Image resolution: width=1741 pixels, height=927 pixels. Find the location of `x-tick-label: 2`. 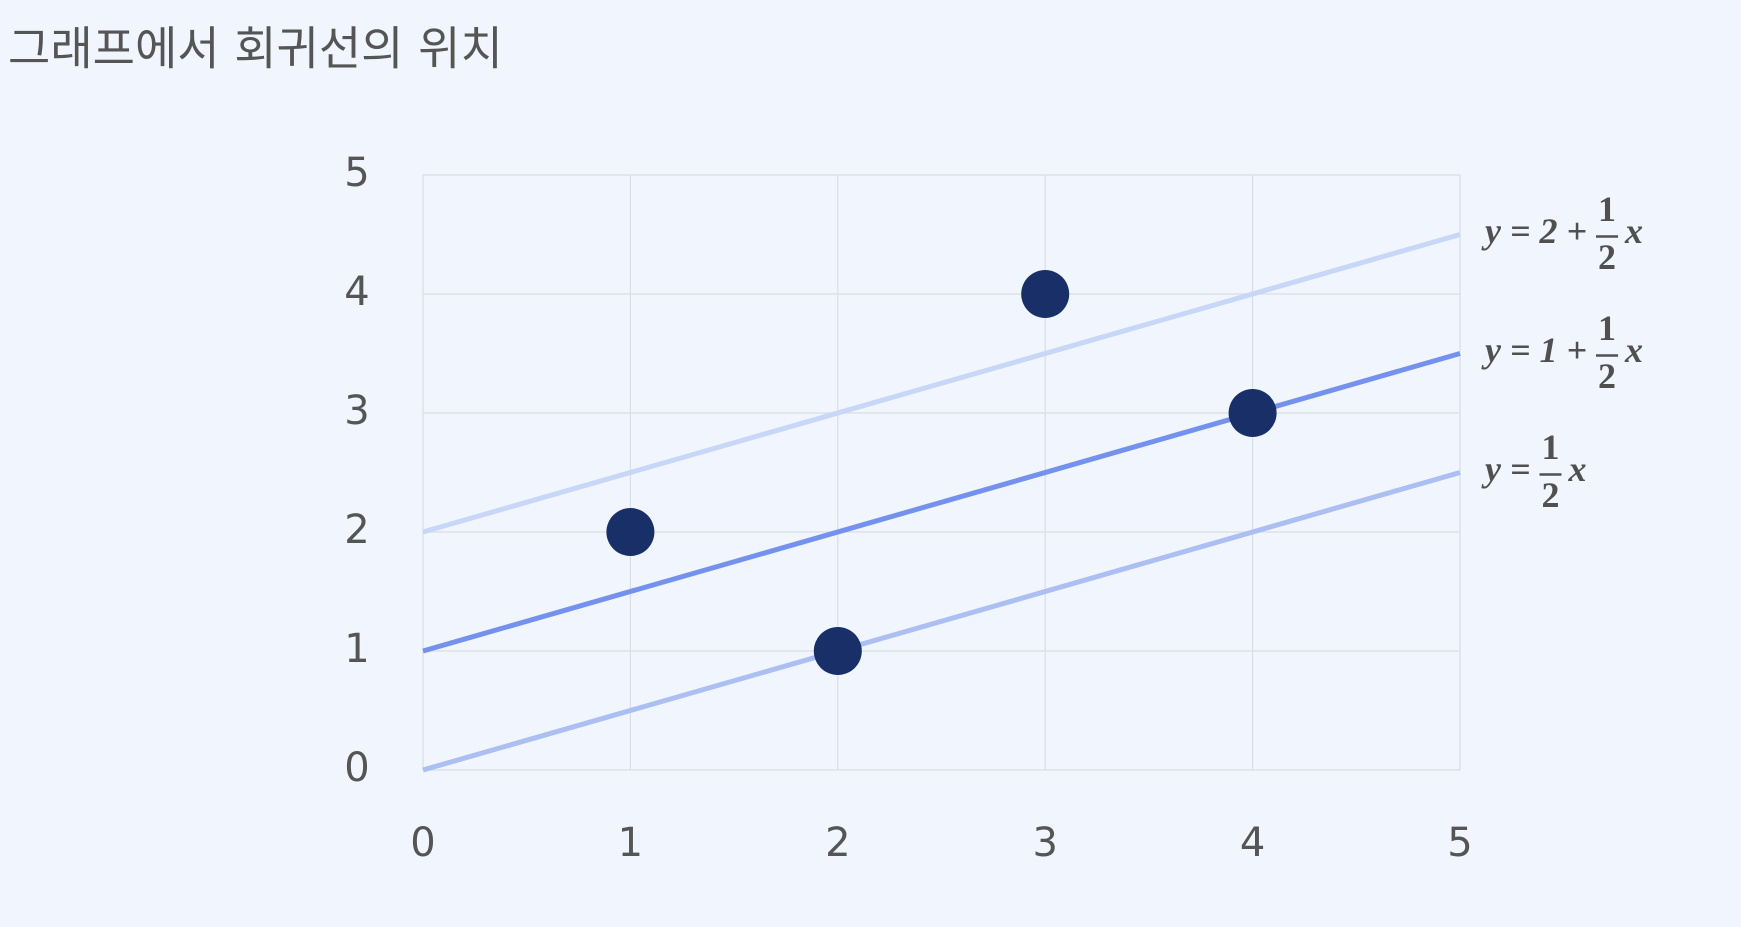

x-tick-label: 2 is located at coordinates (837, 843).